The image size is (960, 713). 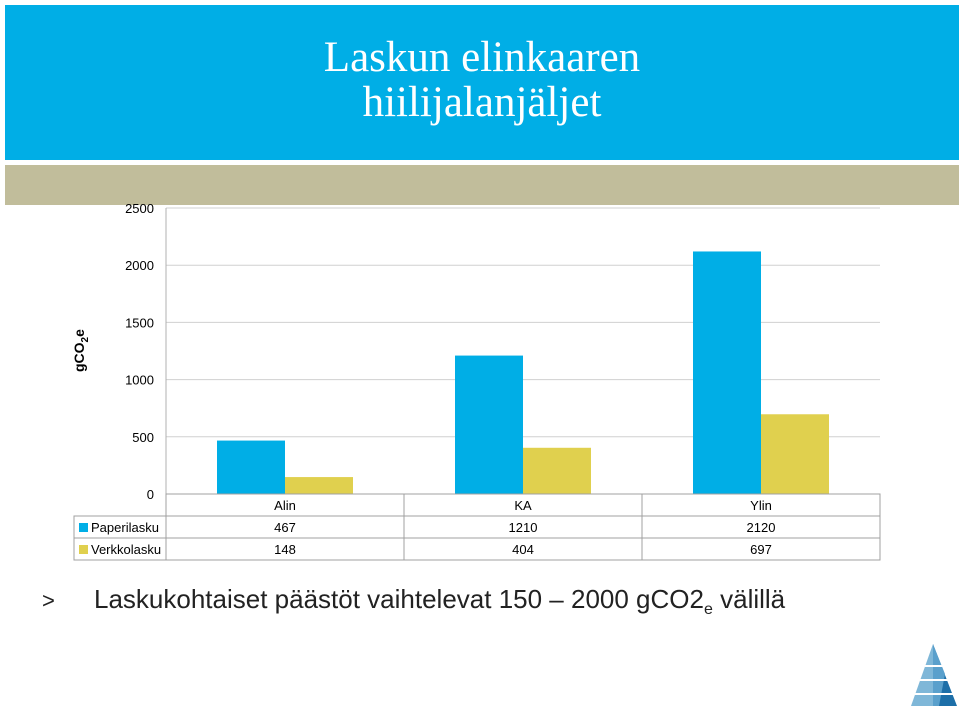 What do you see at coordinates (285, 505) in the screenshot?
I see `category-label: Alin` at bounding box center [285, 505].